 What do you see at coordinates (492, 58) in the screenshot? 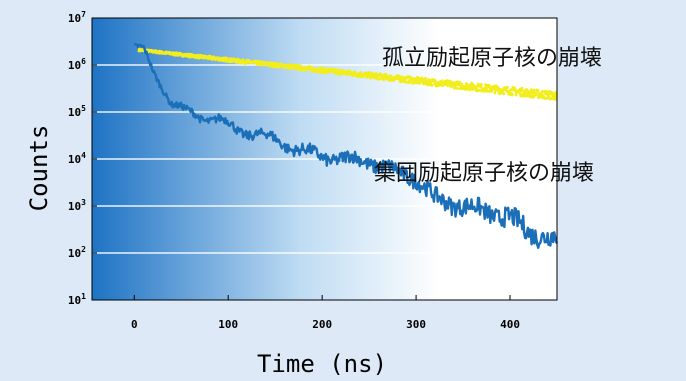
I see `annotation-isolated-decay: 孤立励起原子核の崩壊` at bounding box center [492, 58].